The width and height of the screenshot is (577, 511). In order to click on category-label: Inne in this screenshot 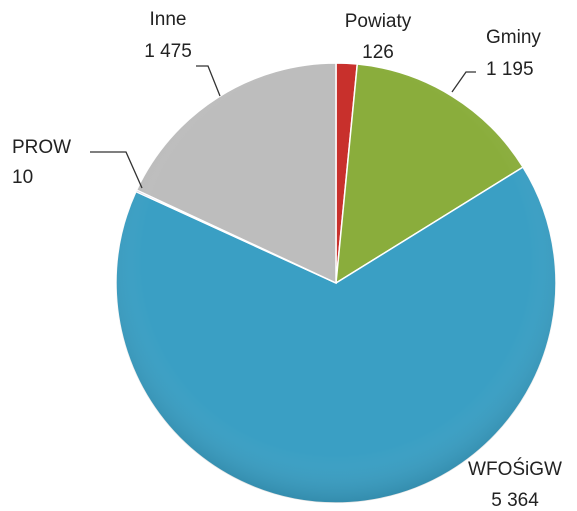, I will do `click(168, 19)`.